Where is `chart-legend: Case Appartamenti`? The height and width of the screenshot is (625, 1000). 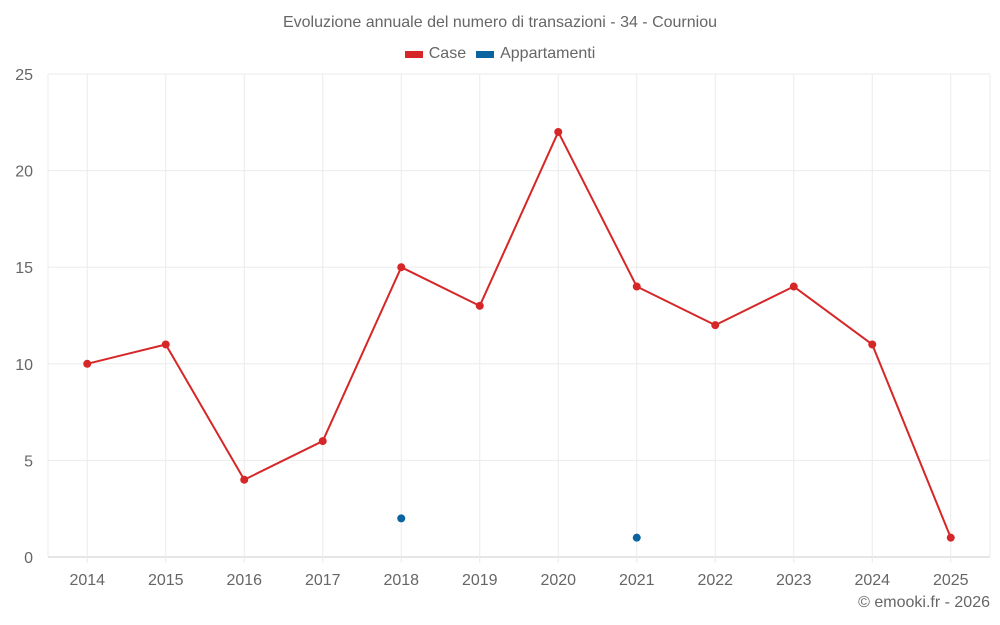 chart-legend: Case Appartamenti is located at coordinates (500, 54).